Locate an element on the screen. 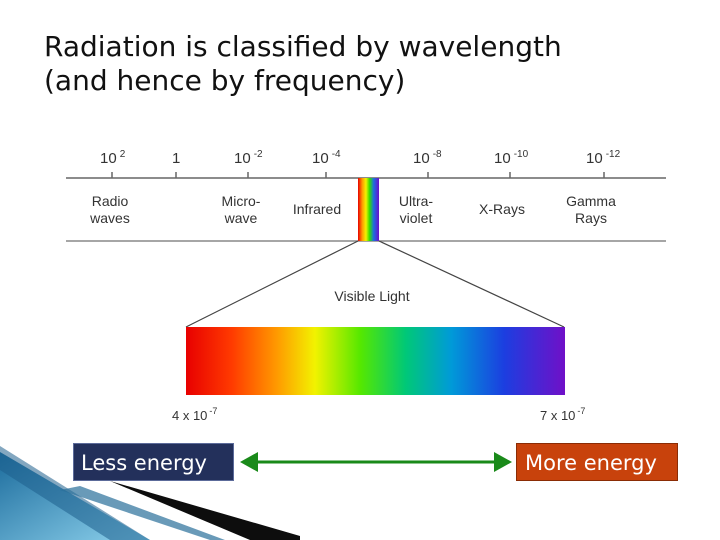 This screenshot has width=720, height=540. region-radio-line2: waves is located at coordinates (109, 218).